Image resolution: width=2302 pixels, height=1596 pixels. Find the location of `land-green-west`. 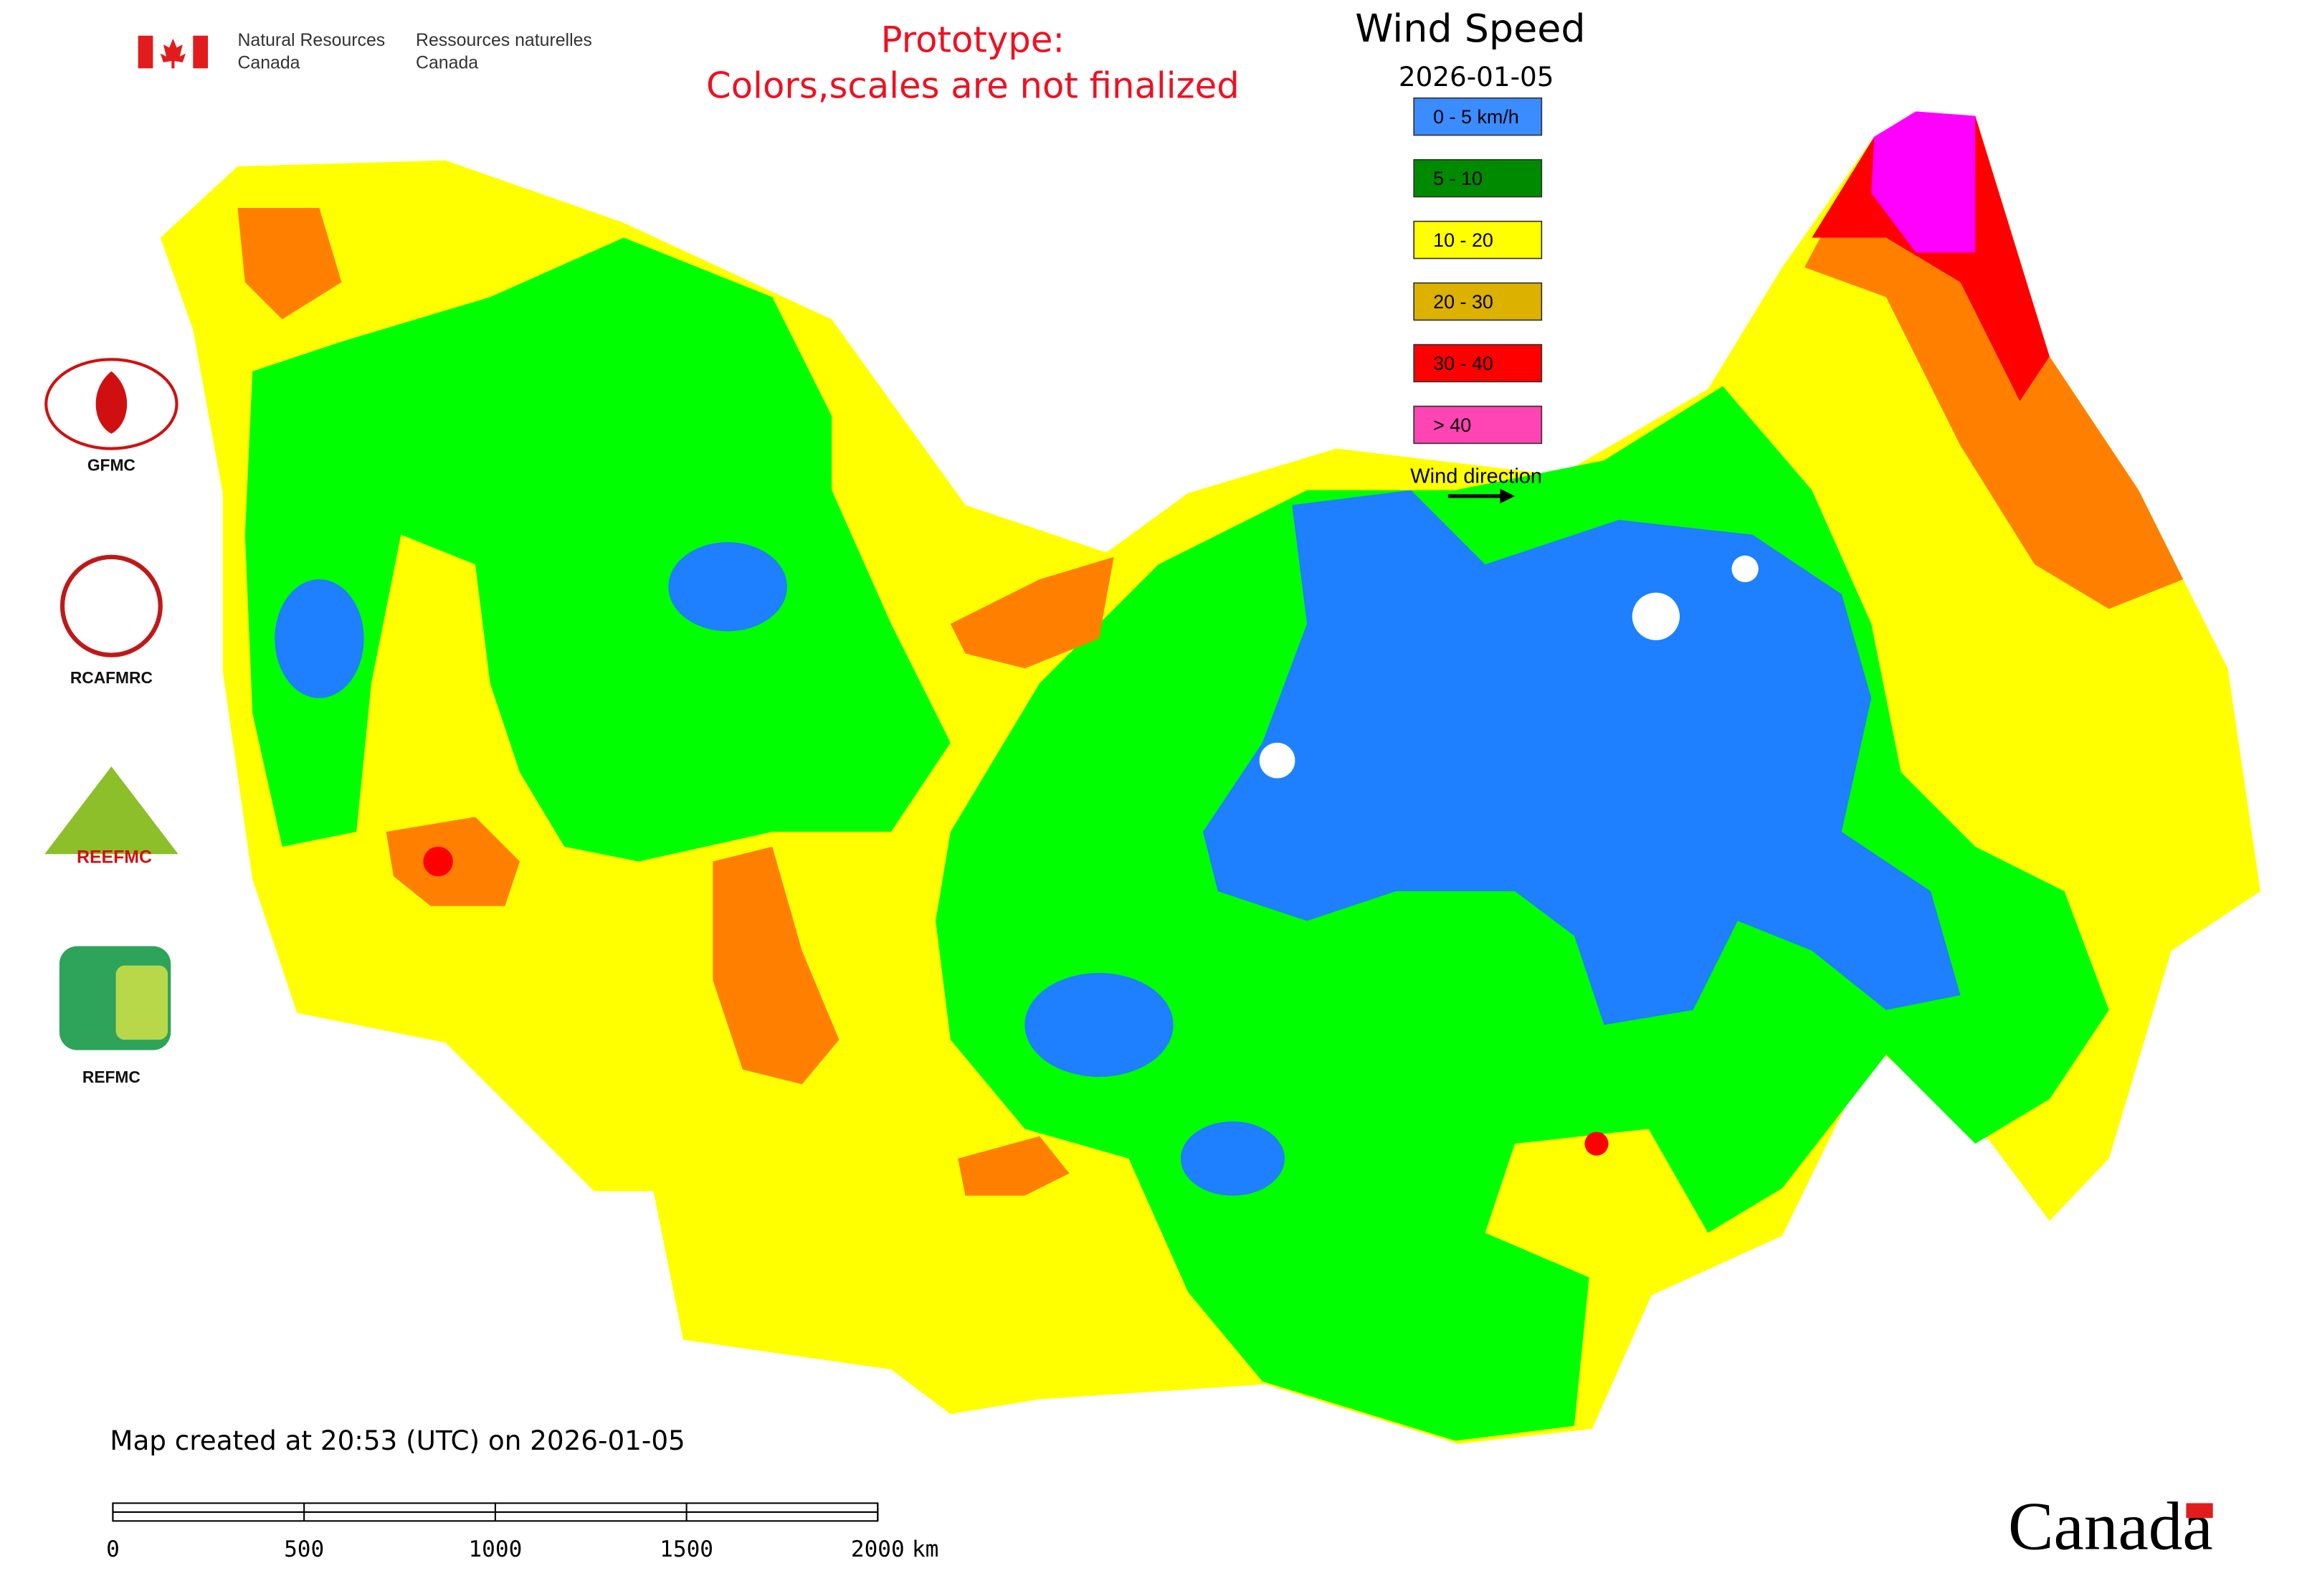

land-green-west is located at coordinates (597, 549).